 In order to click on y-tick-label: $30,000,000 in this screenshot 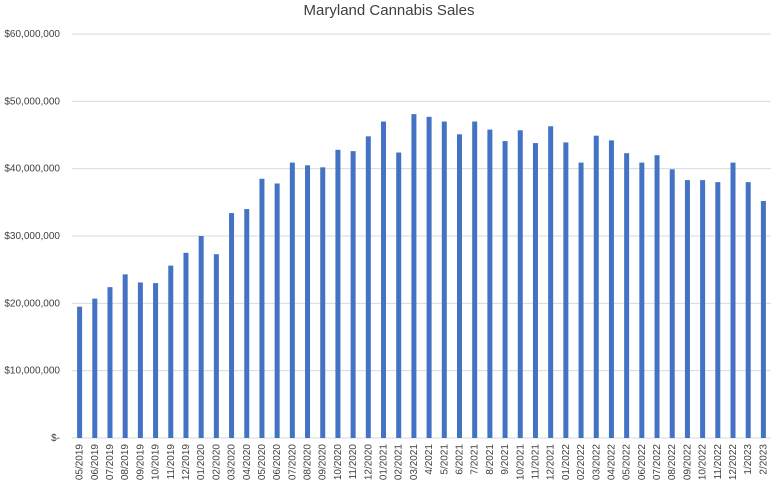, I will do `click(32, 236)`.